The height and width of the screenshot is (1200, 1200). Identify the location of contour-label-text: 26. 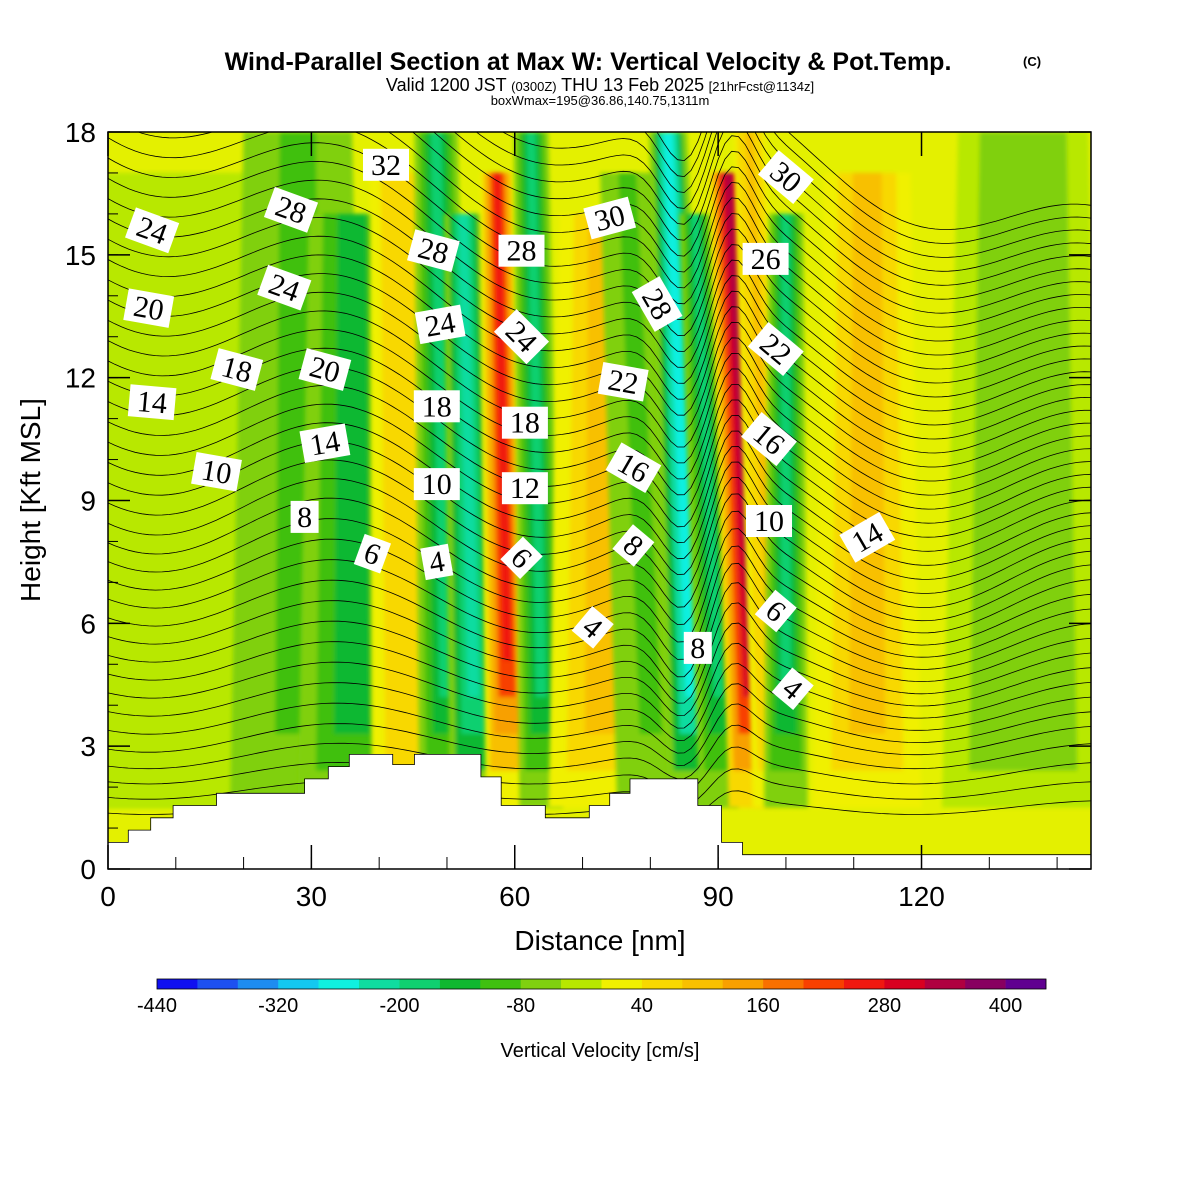
(766, 259).